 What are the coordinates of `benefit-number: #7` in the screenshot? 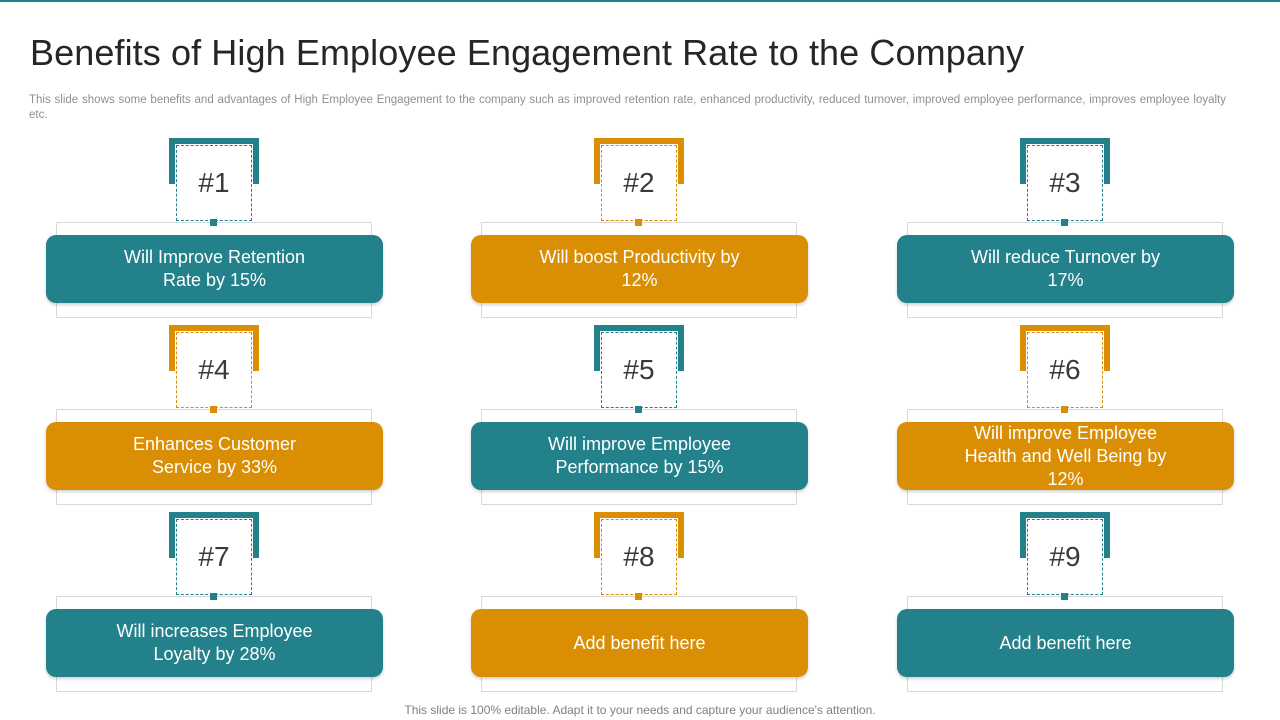 It's located at (214, 556).